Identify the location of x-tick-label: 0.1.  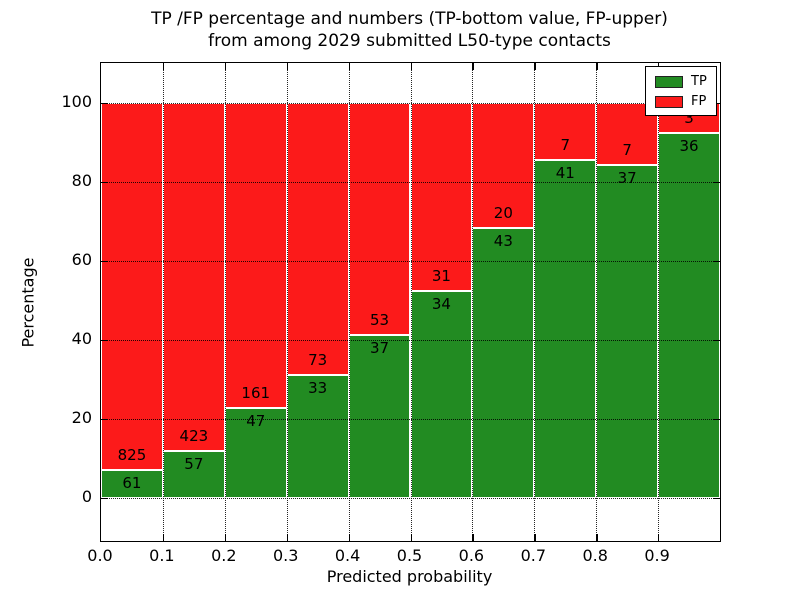
(162, 555).